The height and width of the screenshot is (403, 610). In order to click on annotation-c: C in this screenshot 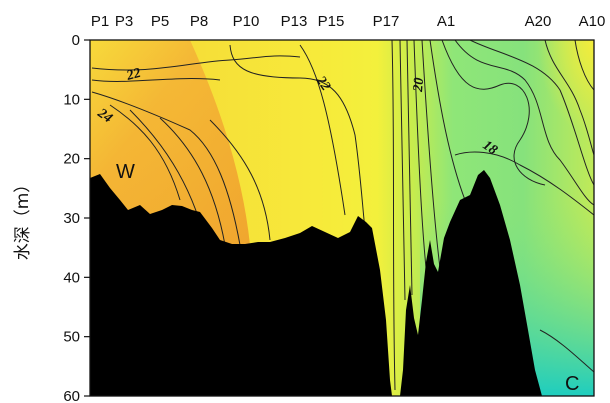, I will do `click(572, 384)`.